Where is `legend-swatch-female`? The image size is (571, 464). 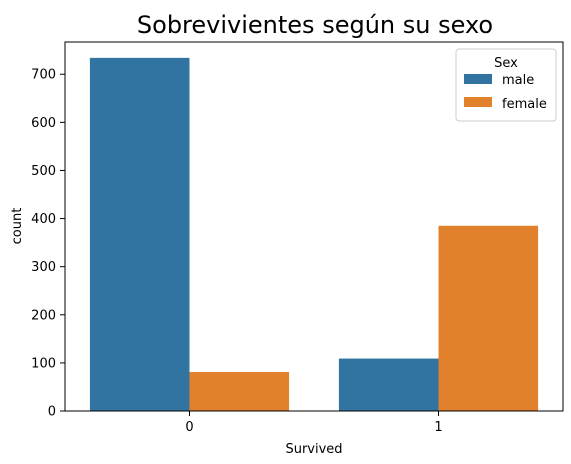
legend-swatch-female is located at coordinates (478, 102).